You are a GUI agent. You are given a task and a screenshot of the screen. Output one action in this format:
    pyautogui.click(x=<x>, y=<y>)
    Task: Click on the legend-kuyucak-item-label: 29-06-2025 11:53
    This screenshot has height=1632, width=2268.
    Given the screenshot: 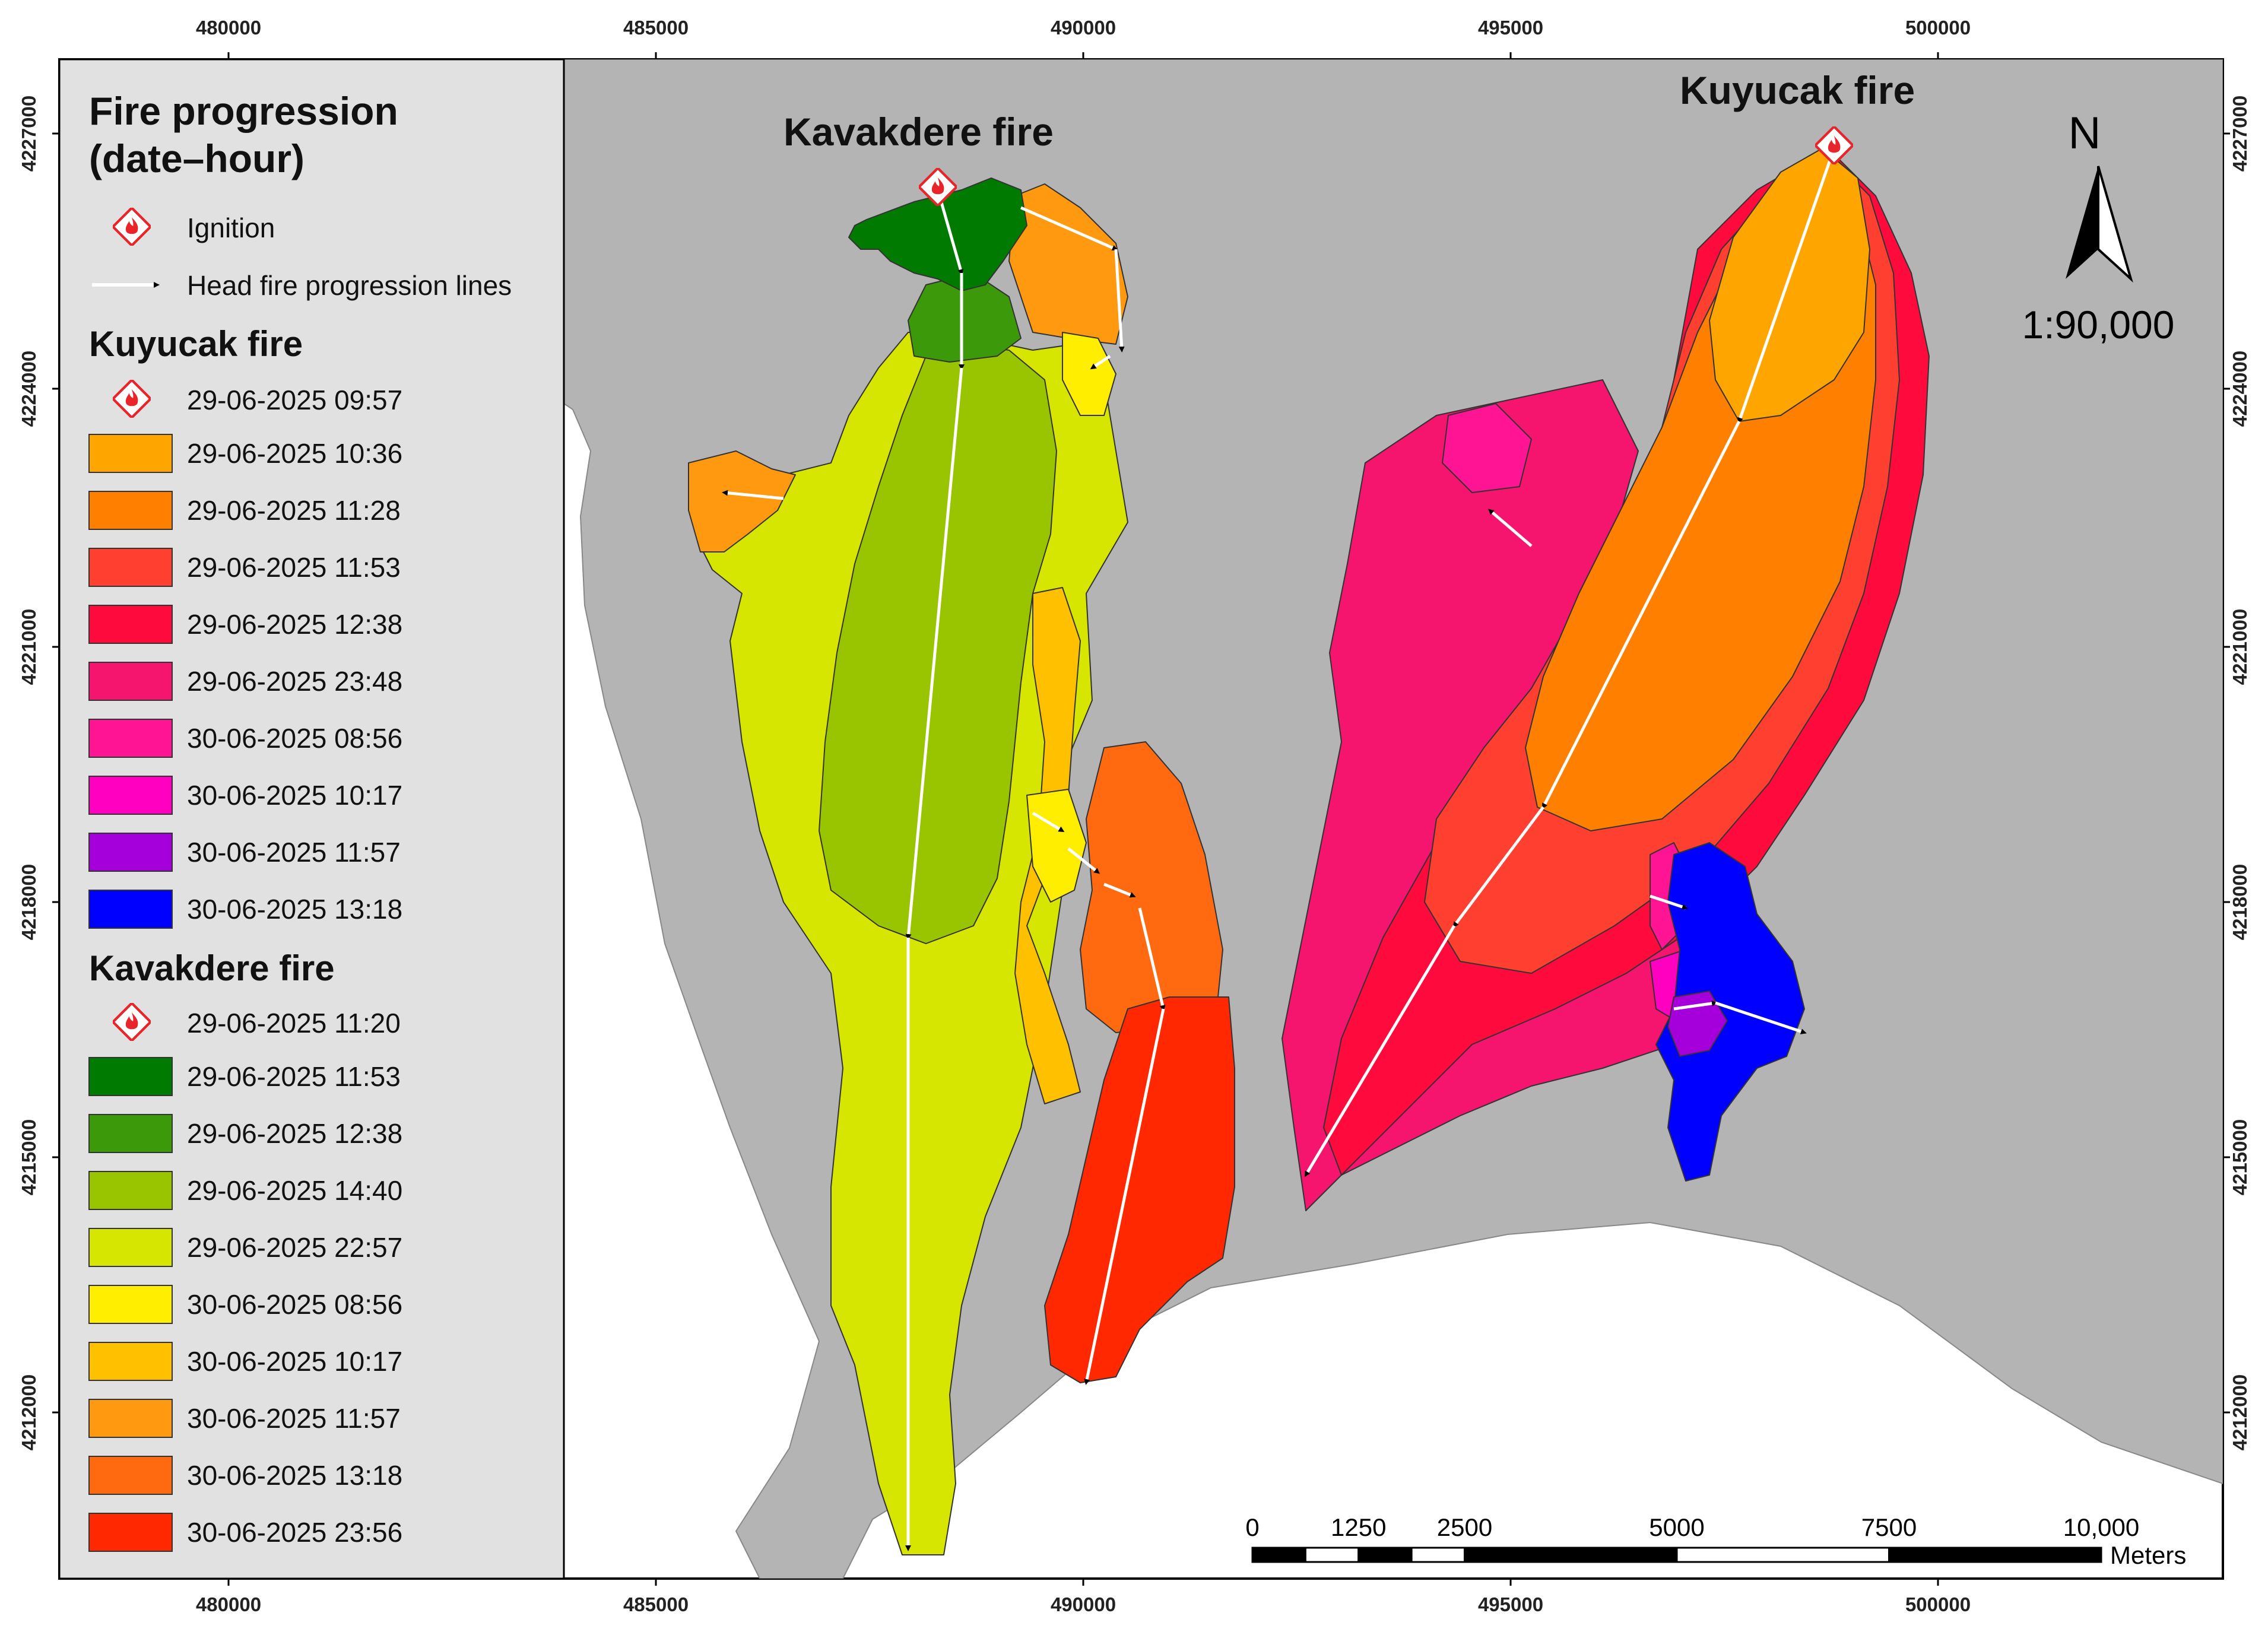 What is the action you would take?
    pyautogui.click(x=294, y=567)
    